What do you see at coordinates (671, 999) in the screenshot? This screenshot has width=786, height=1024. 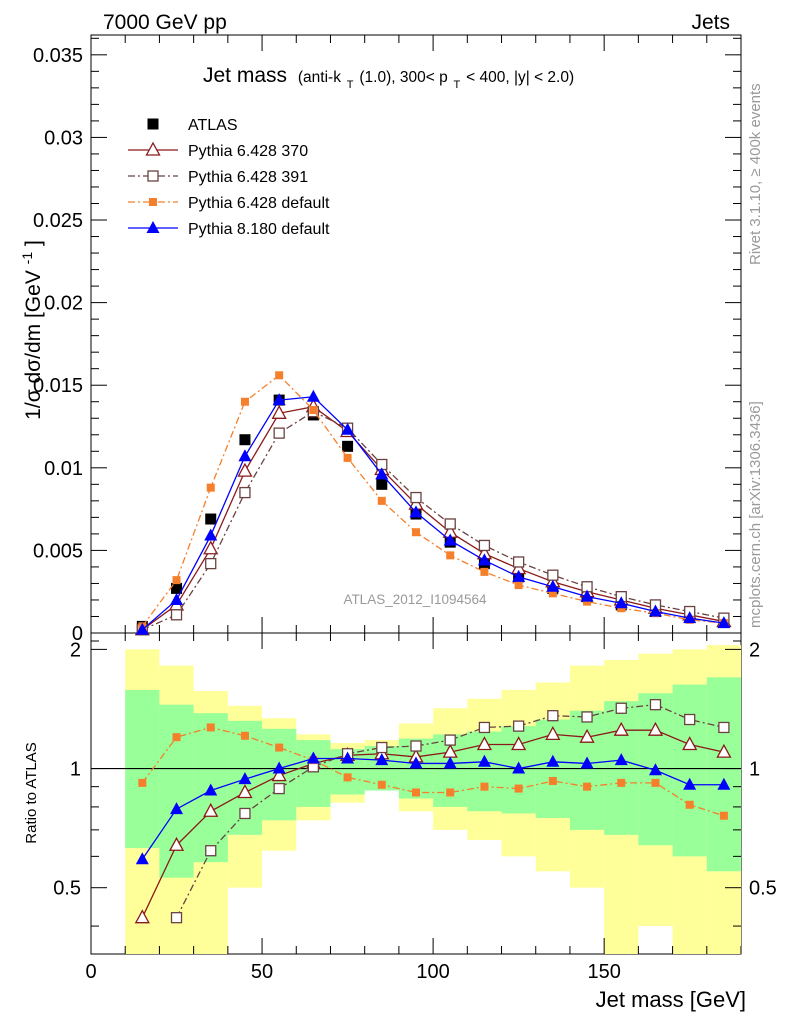 I see `x-axis-label: Jet mass [GeV]` at bounding box center [671, 999].